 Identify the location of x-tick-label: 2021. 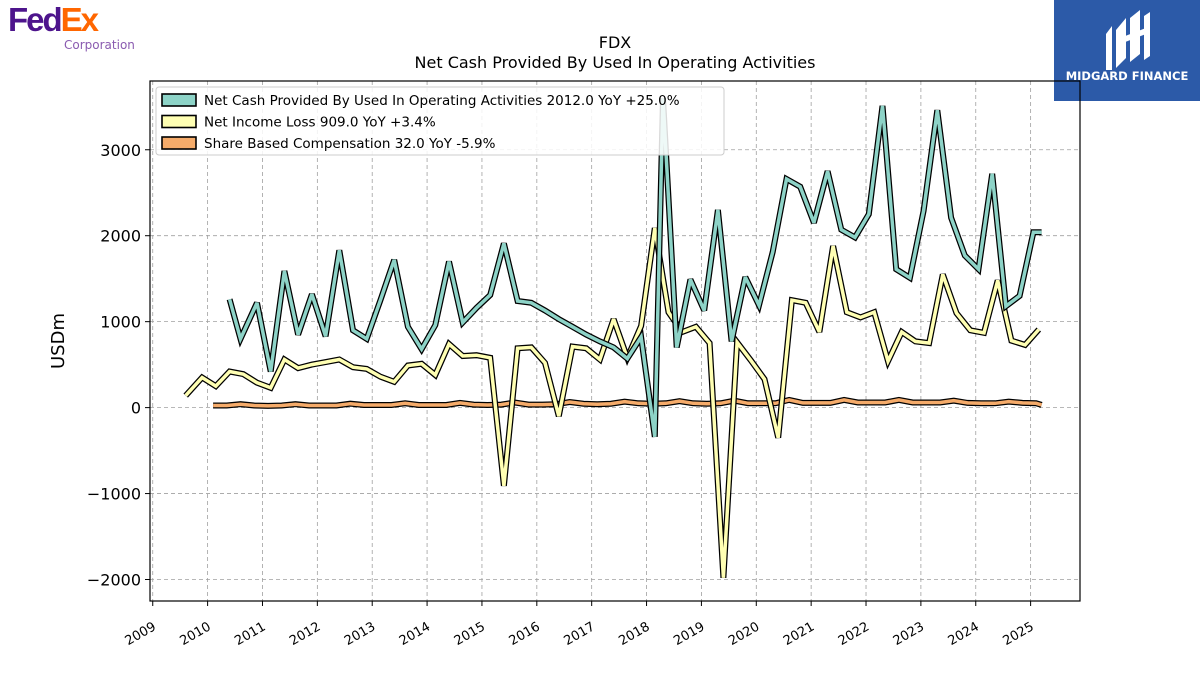
(799, 634).